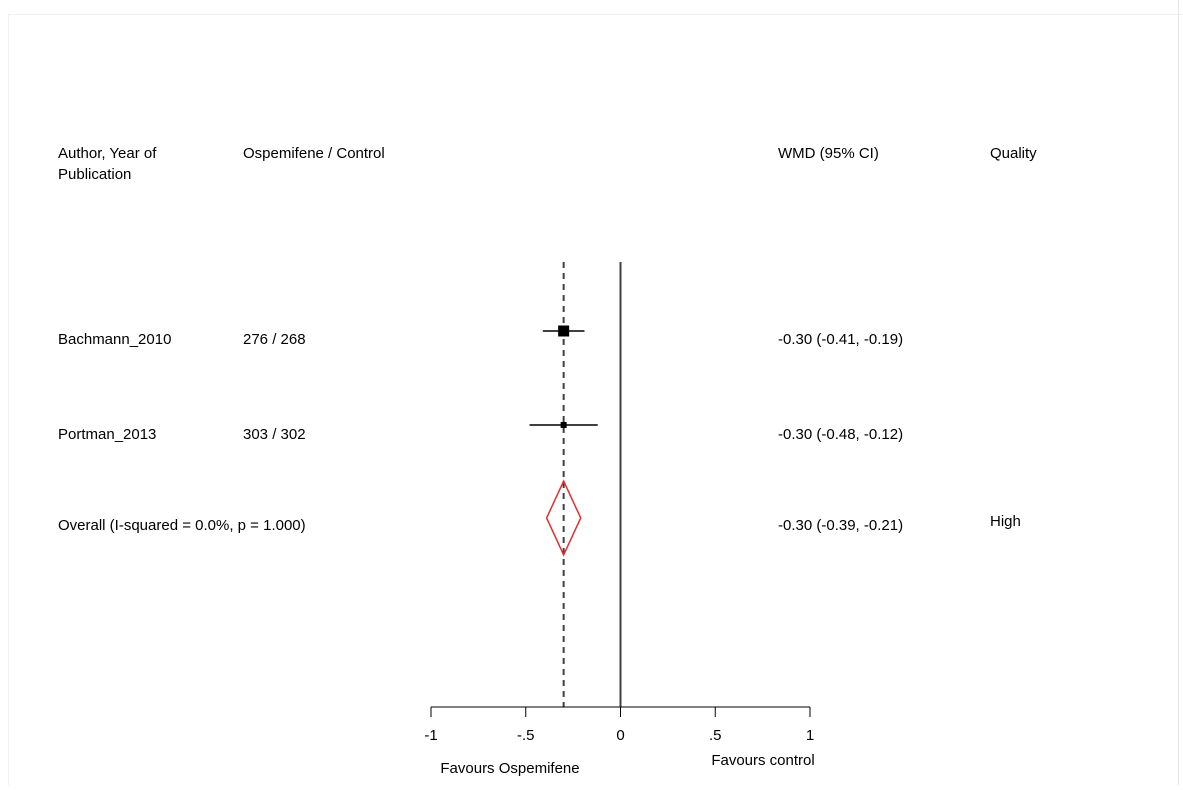  I want to click on study-counts: 303 / 302, so click(274, 434).